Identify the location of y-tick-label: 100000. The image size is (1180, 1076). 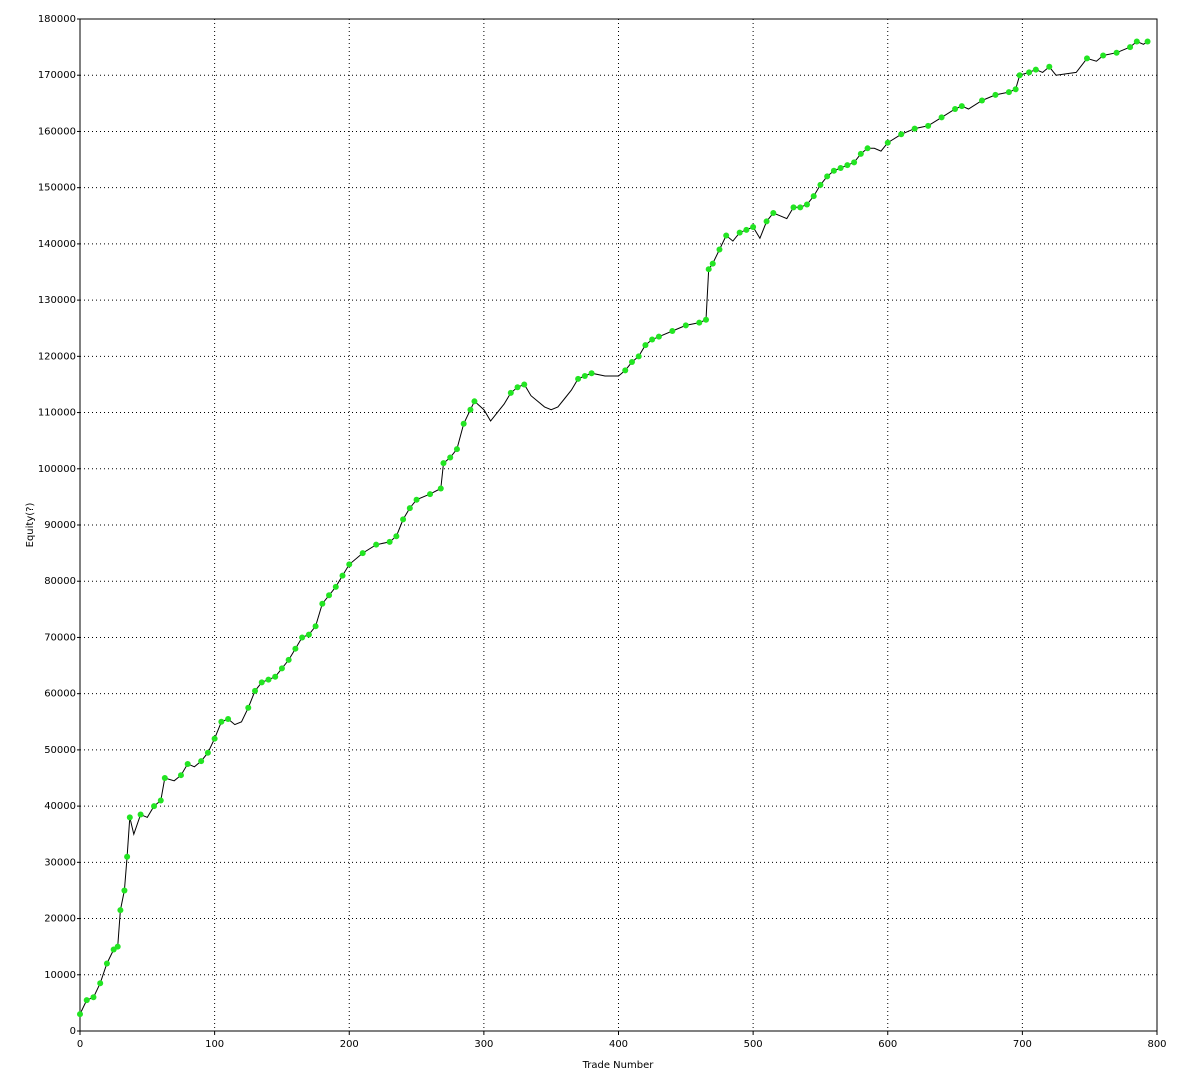
(57, 469).